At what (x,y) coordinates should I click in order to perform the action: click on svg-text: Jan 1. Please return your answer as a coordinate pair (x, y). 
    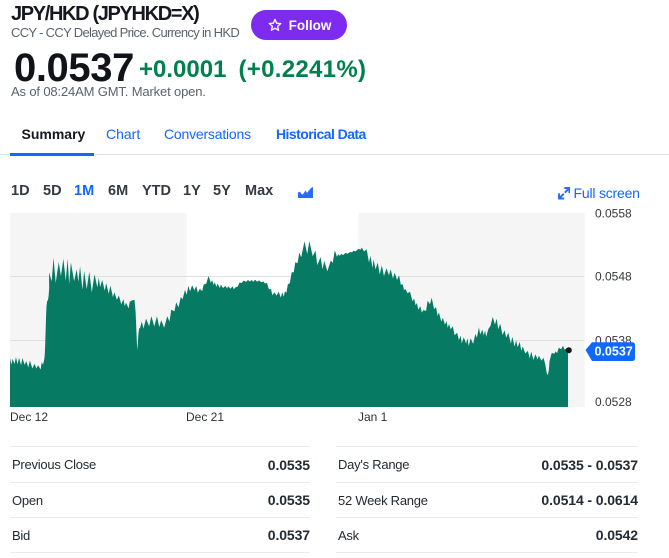
    Looking at the image, I should click on (373, 417).